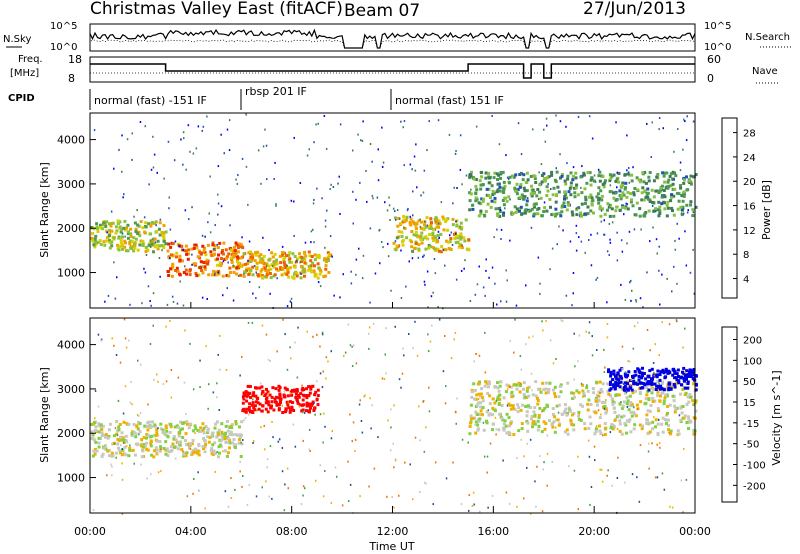 The height and width of the screenshot is (554, 800). What do you see at coordinates (71, 433) in the screenshot?
I see `velocity-ytick-label: 2000` at bounding box center [71, 433].